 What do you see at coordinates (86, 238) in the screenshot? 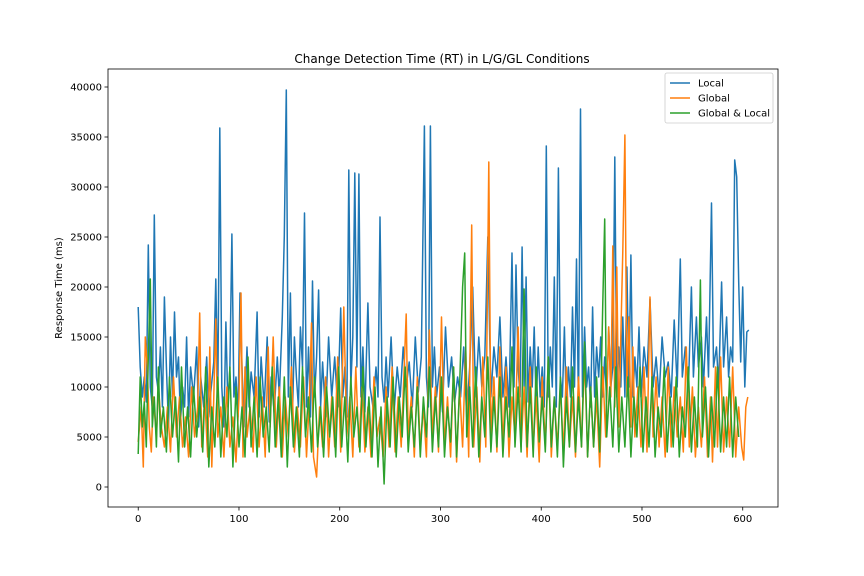
I see `y-tick-label: 25000` at bounding box center [86, 238].